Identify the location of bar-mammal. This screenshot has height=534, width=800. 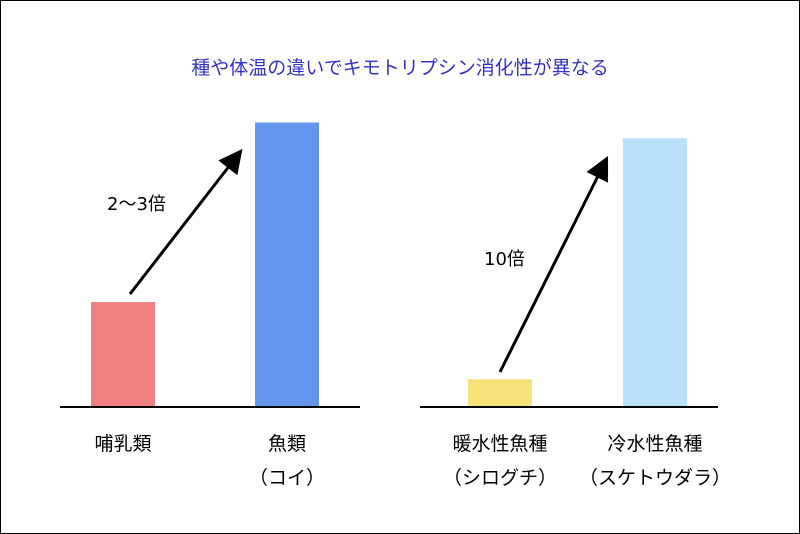
(123, 354).